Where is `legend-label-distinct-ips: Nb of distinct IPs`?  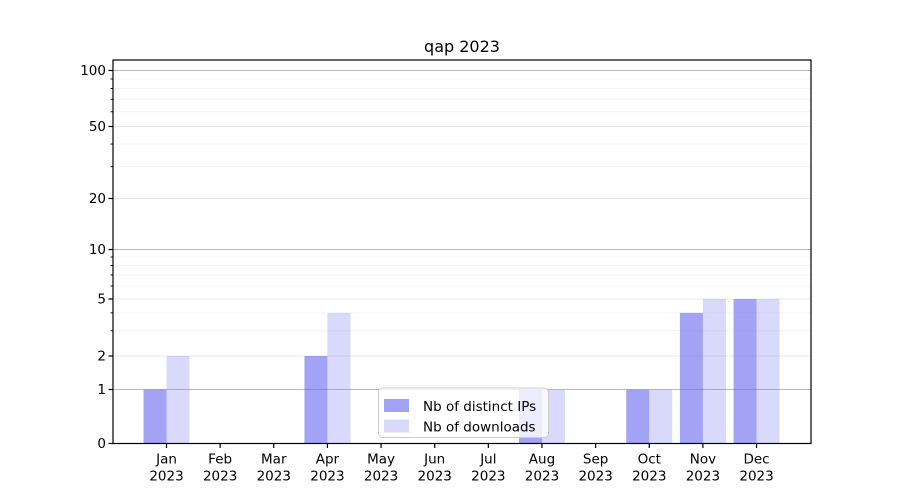 legend-label-distinct-ips: Nb of distinct IPs is located at coordinates (479, 407).